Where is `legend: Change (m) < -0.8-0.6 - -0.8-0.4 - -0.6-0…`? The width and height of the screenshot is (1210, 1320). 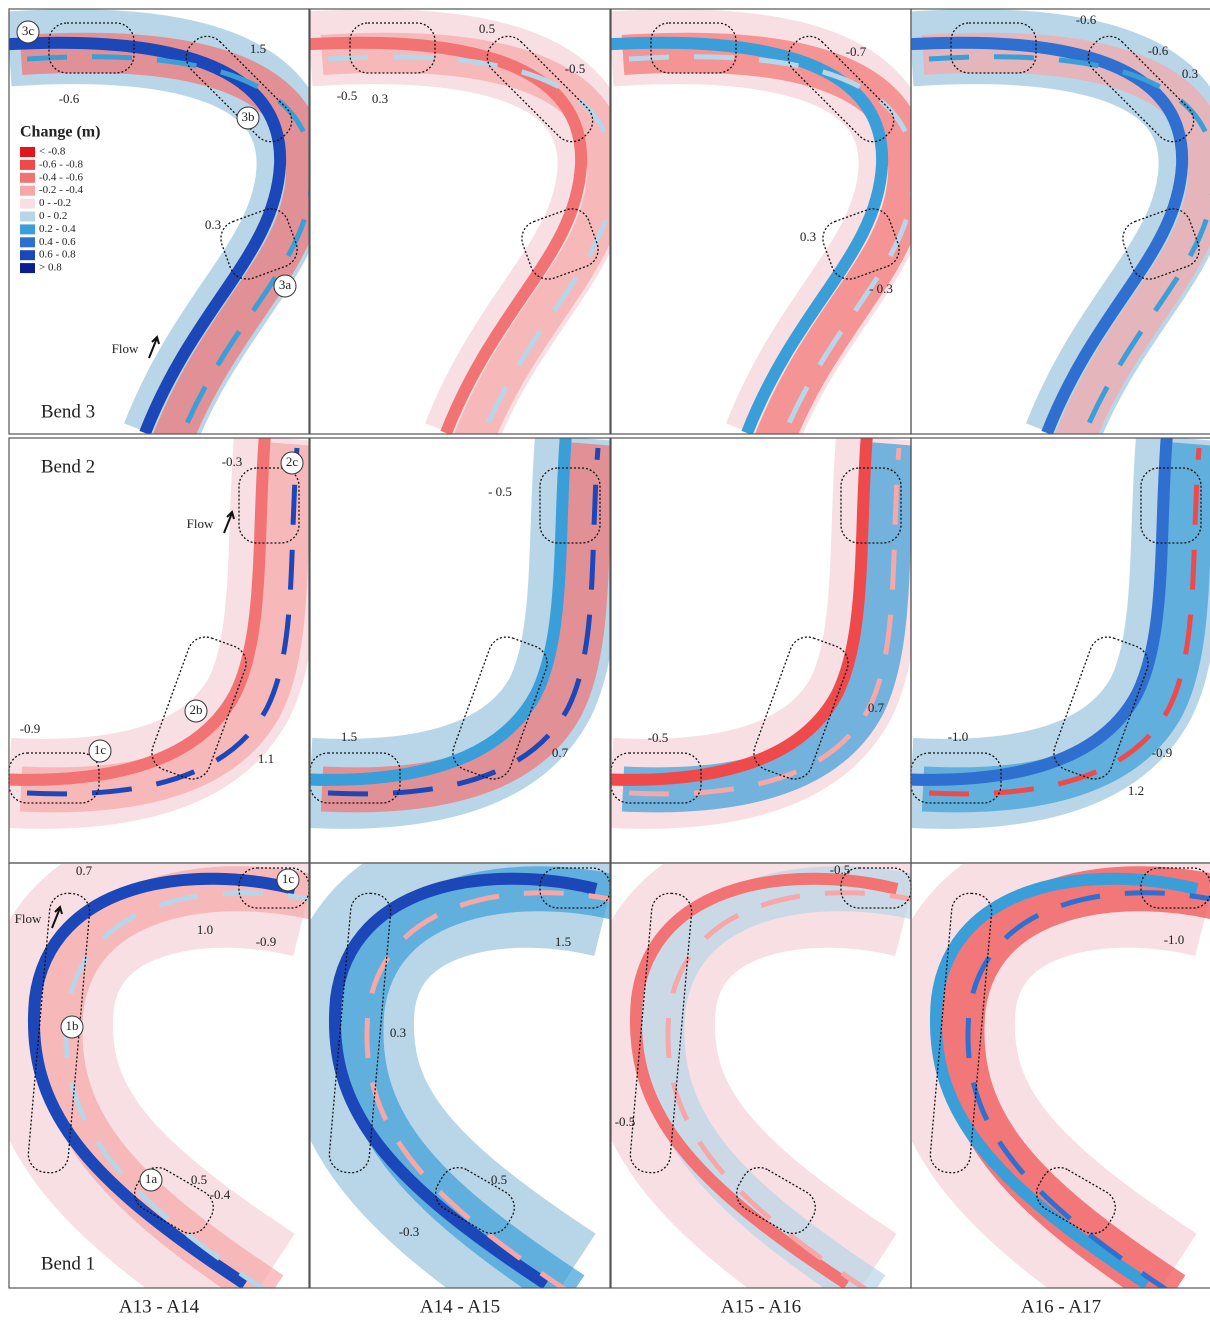
legend: Change (m) < -0.8-0.6 - -0.8-0.4 - -0.6-0… is located at coordinates (60, 199).